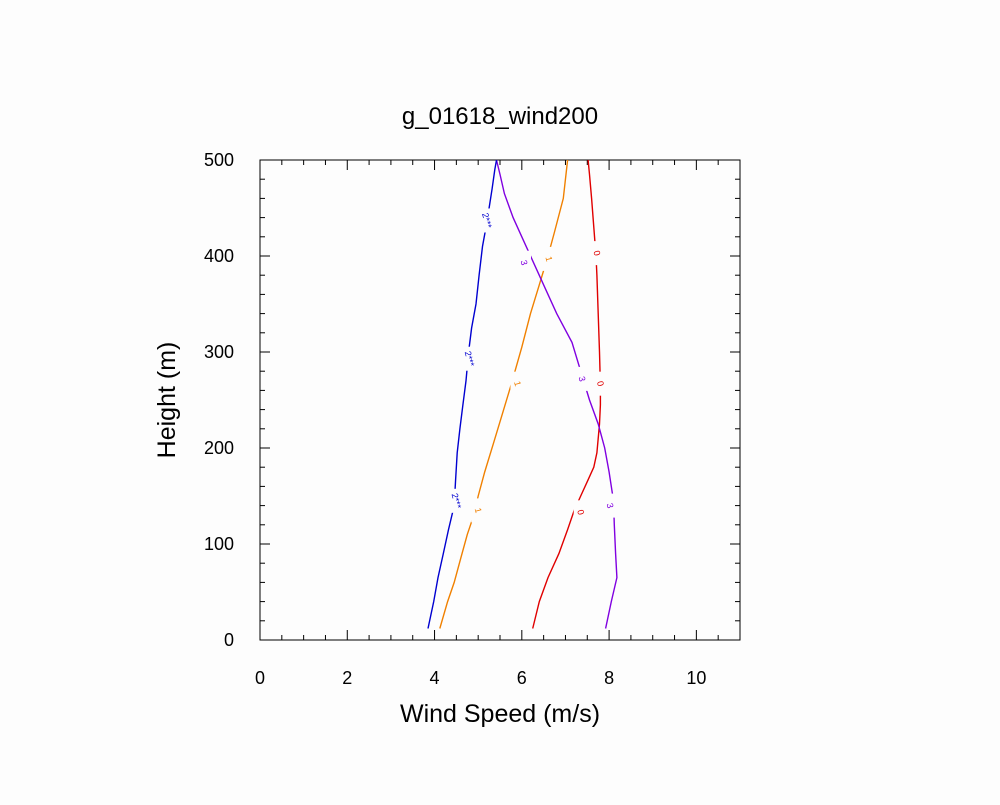  Describe the element at coordinates (219, 160) in the screenshot. I see `y-tick-label: 500` at that location.